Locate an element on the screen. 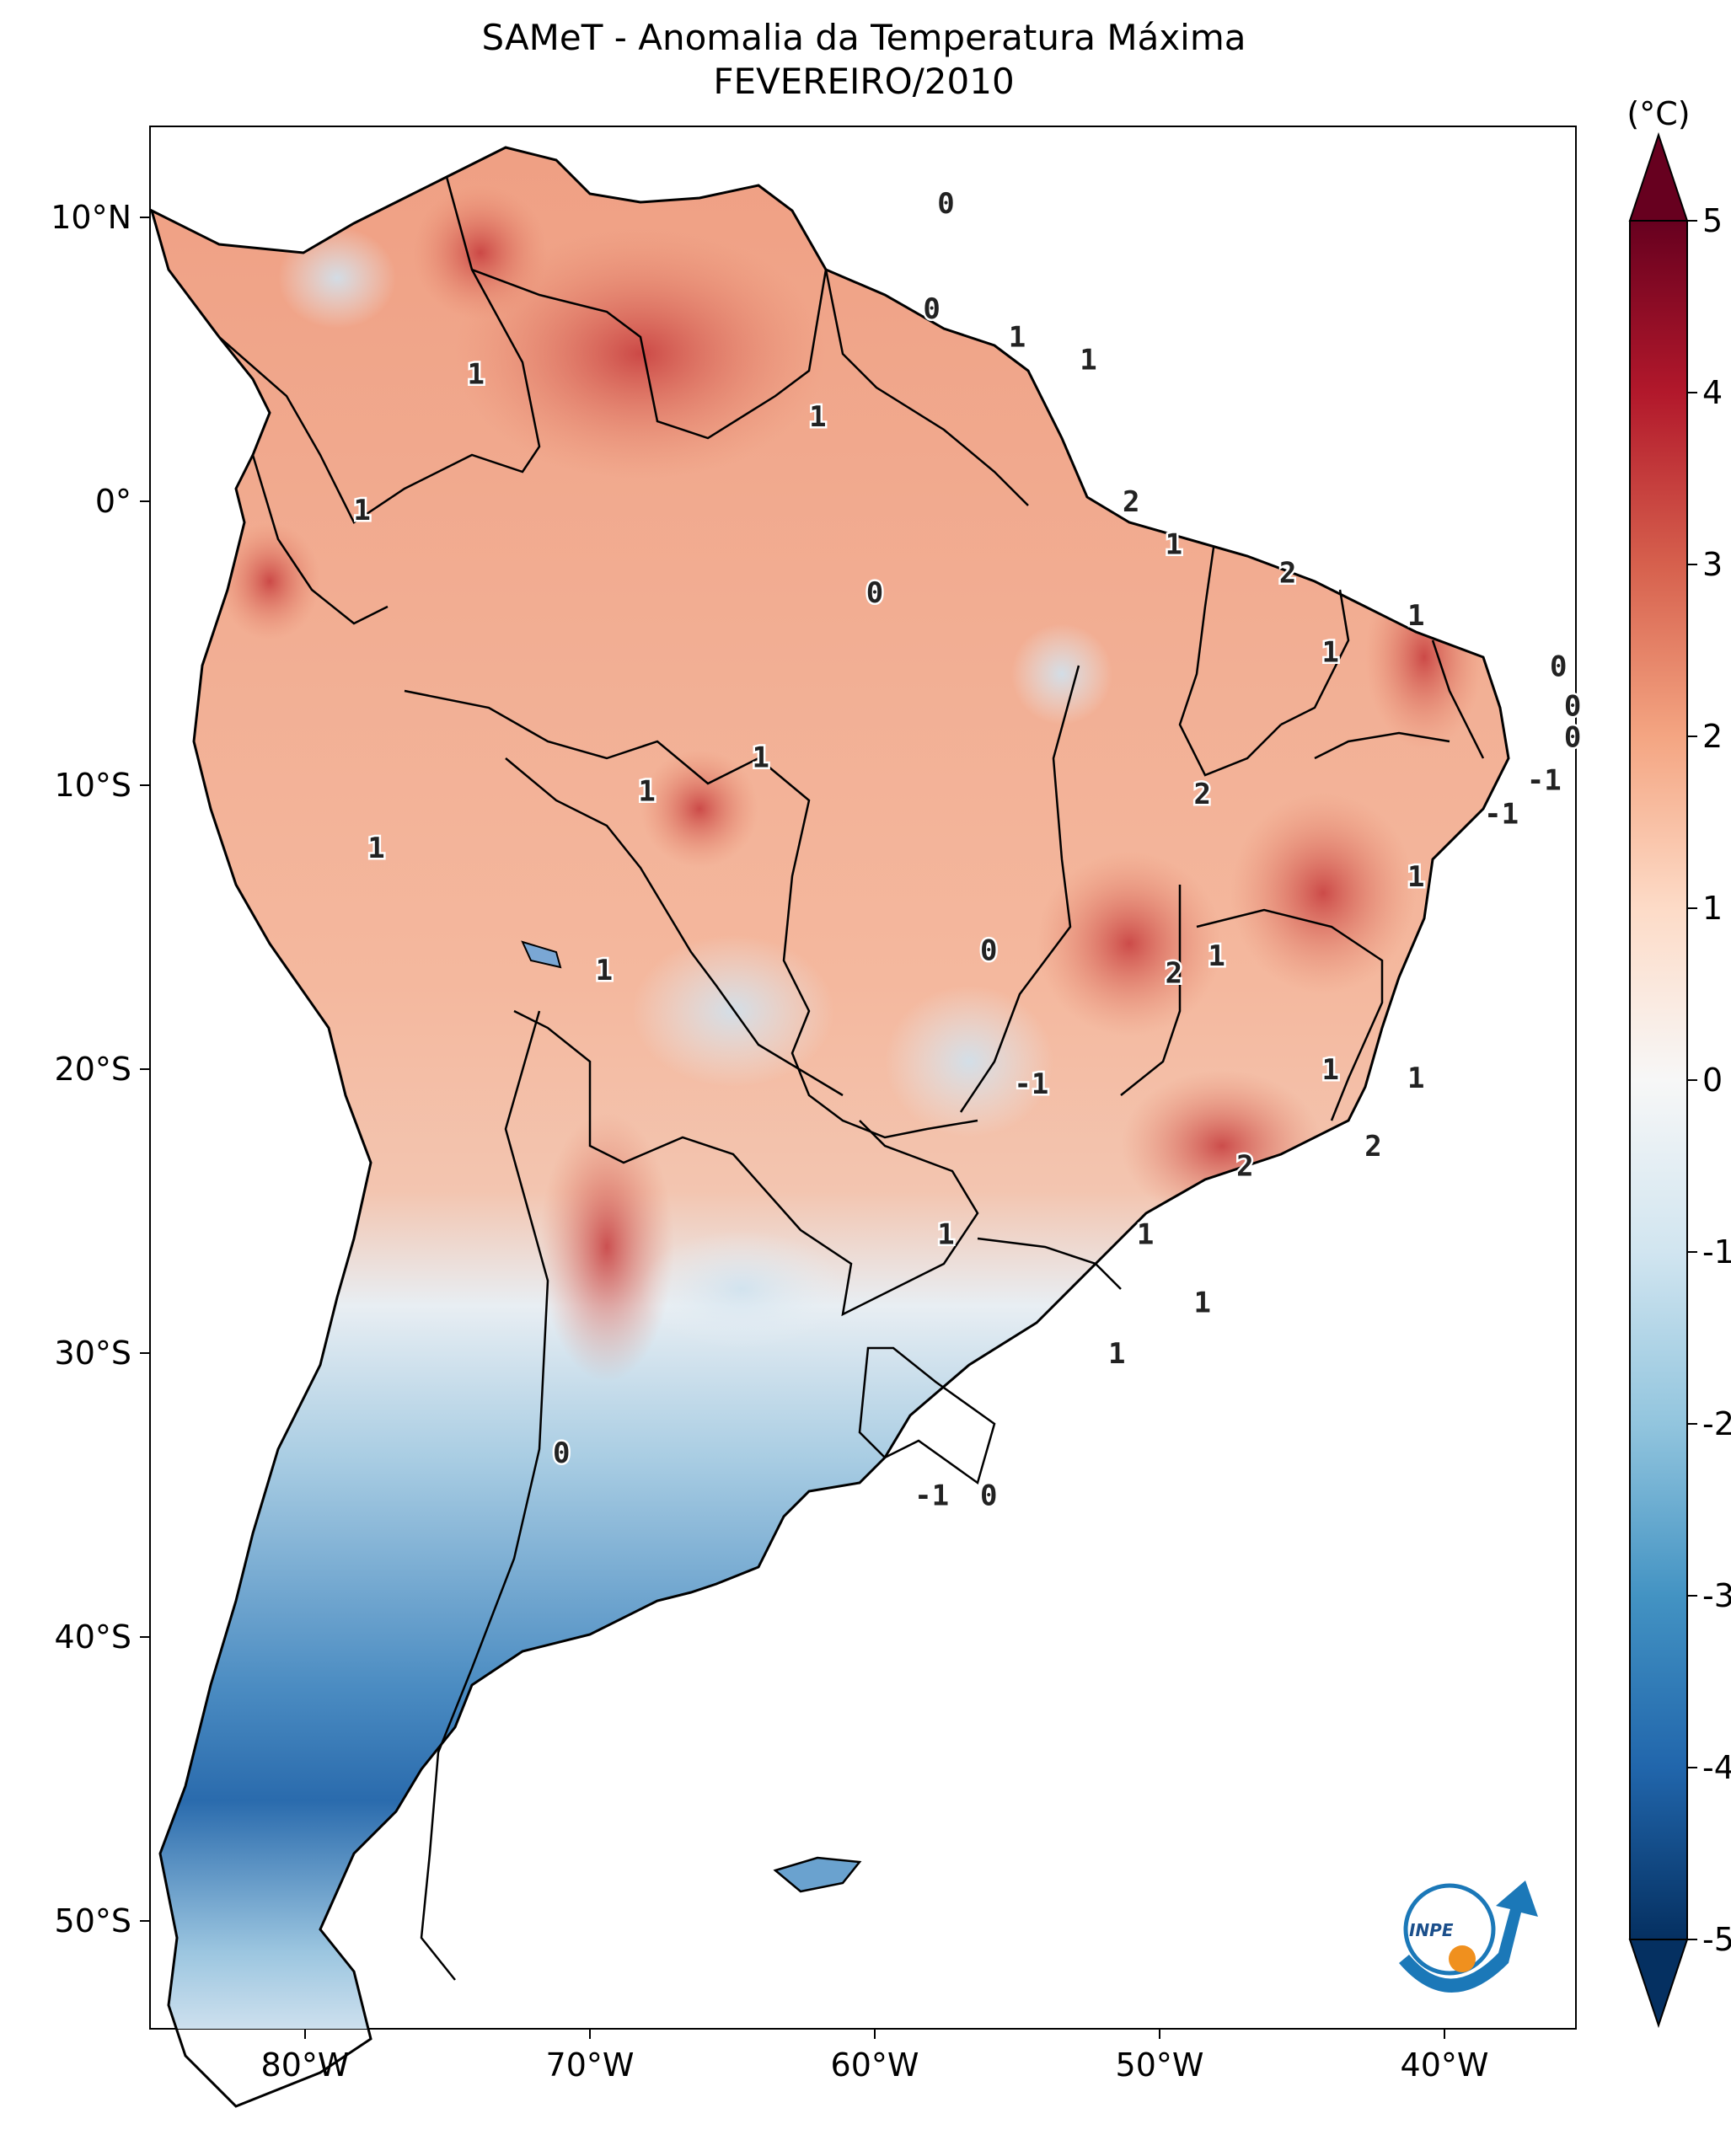  latitude-tick-label: 20°S is located at coordinates (93, 1069).